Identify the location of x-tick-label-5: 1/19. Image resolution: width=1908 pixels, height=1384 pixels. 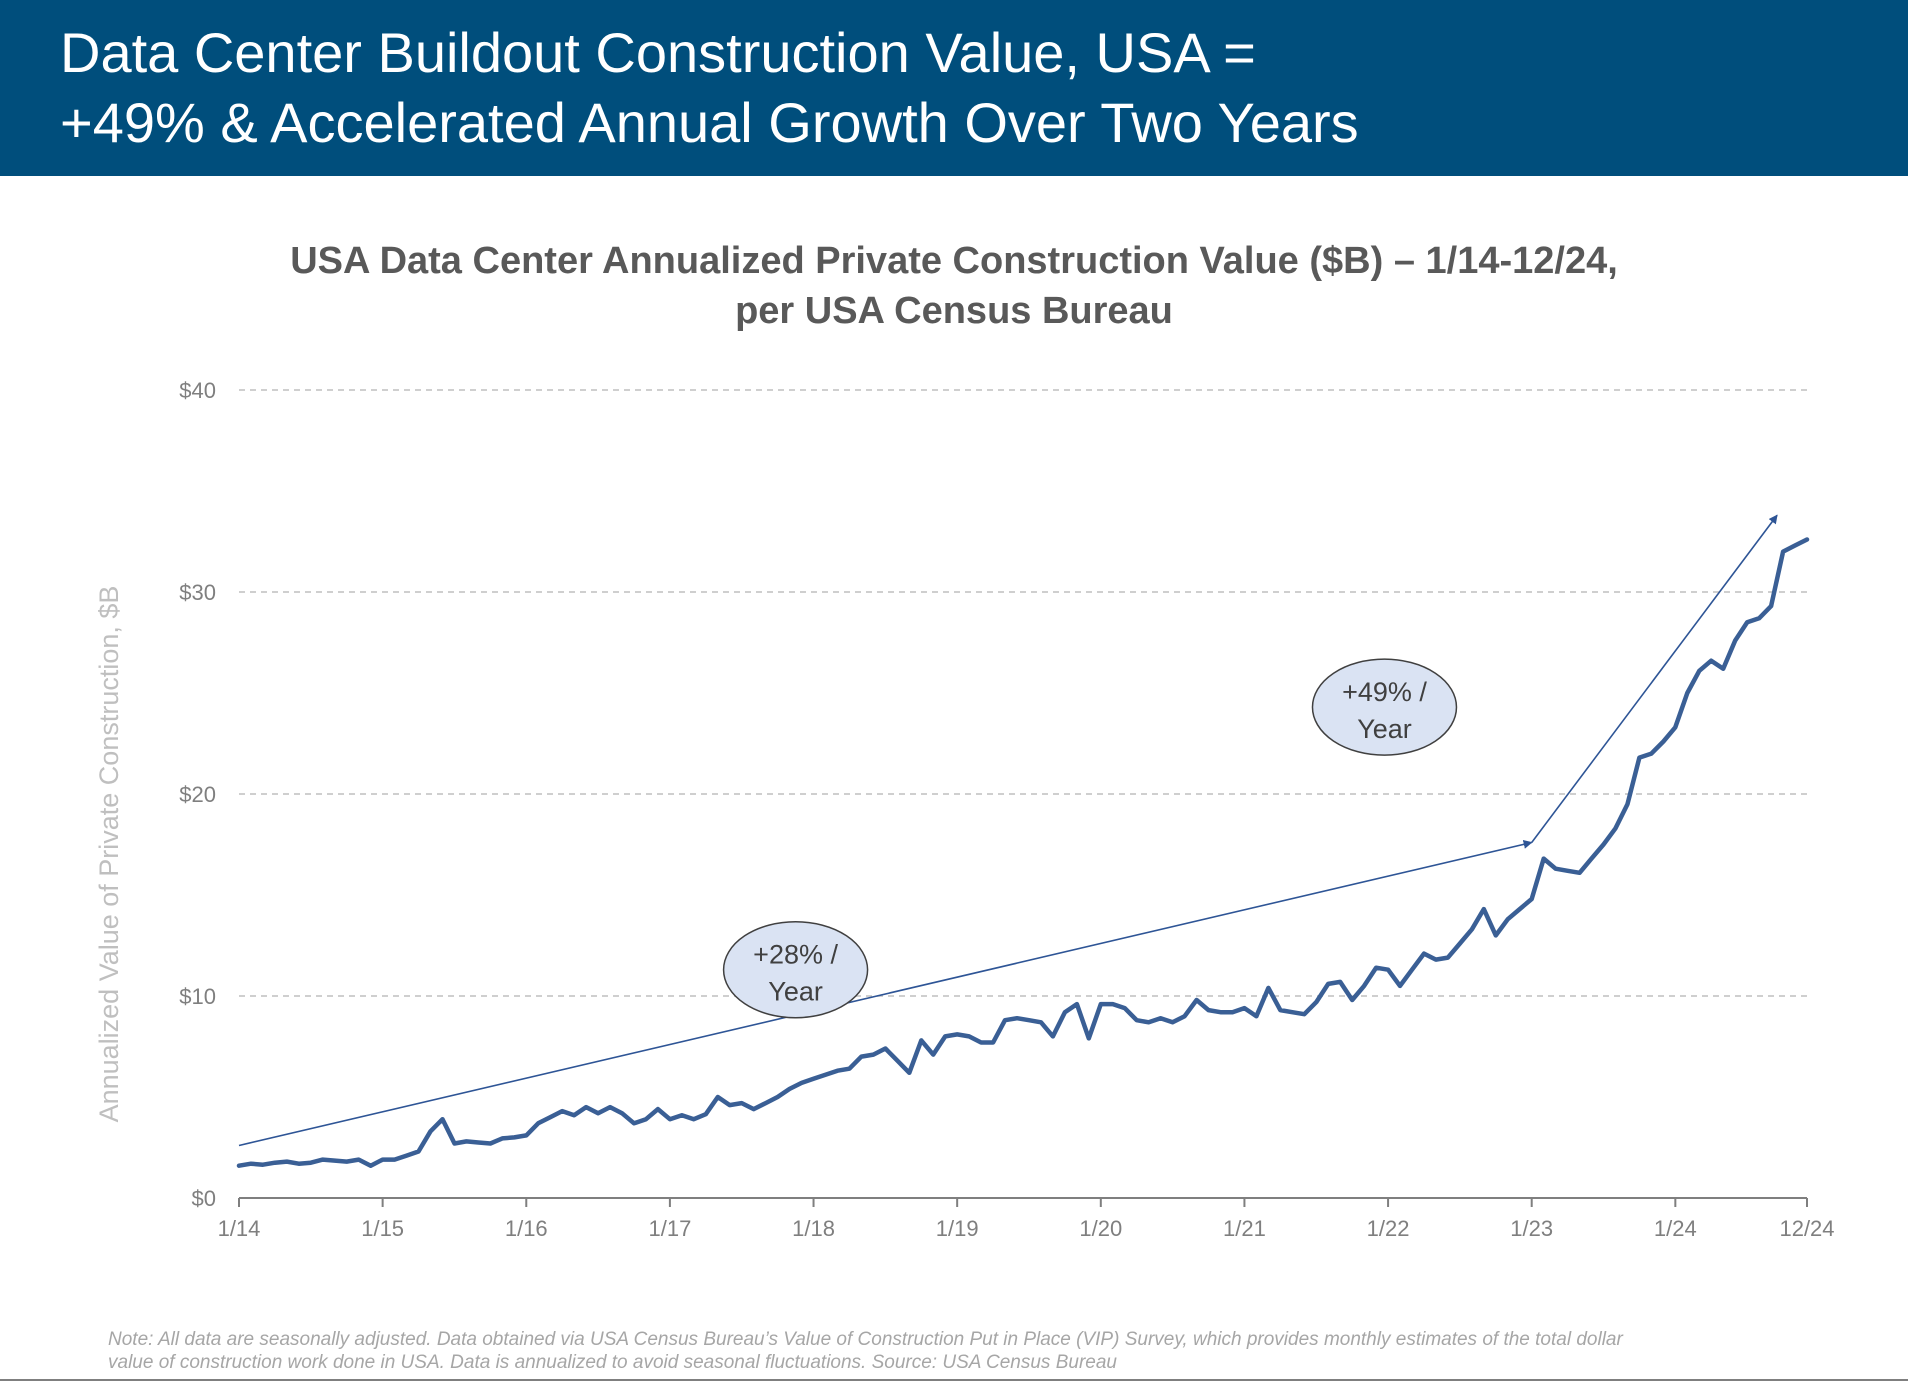
(957, 1228).